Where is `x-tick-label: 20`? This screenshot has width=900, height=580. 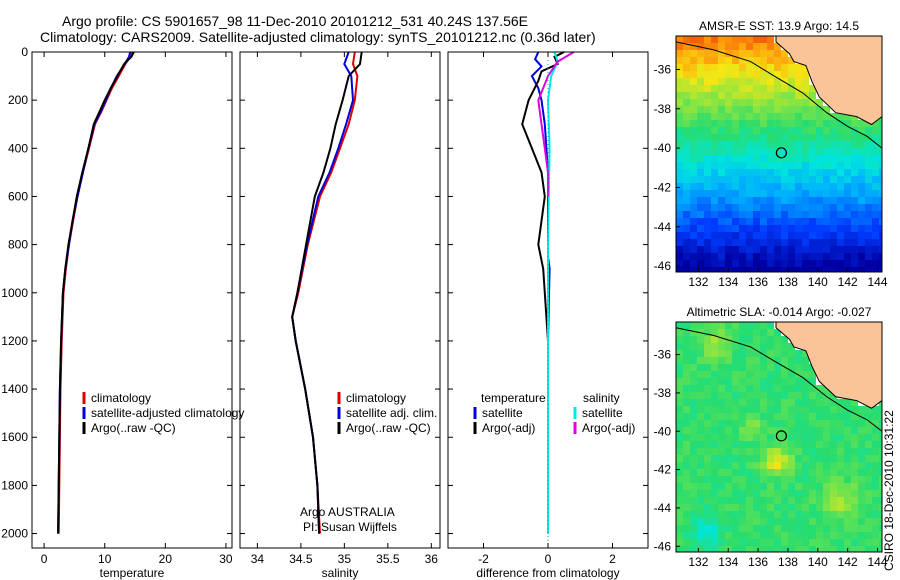
x-tick-label: 20 is located at coordinates (166, 559).